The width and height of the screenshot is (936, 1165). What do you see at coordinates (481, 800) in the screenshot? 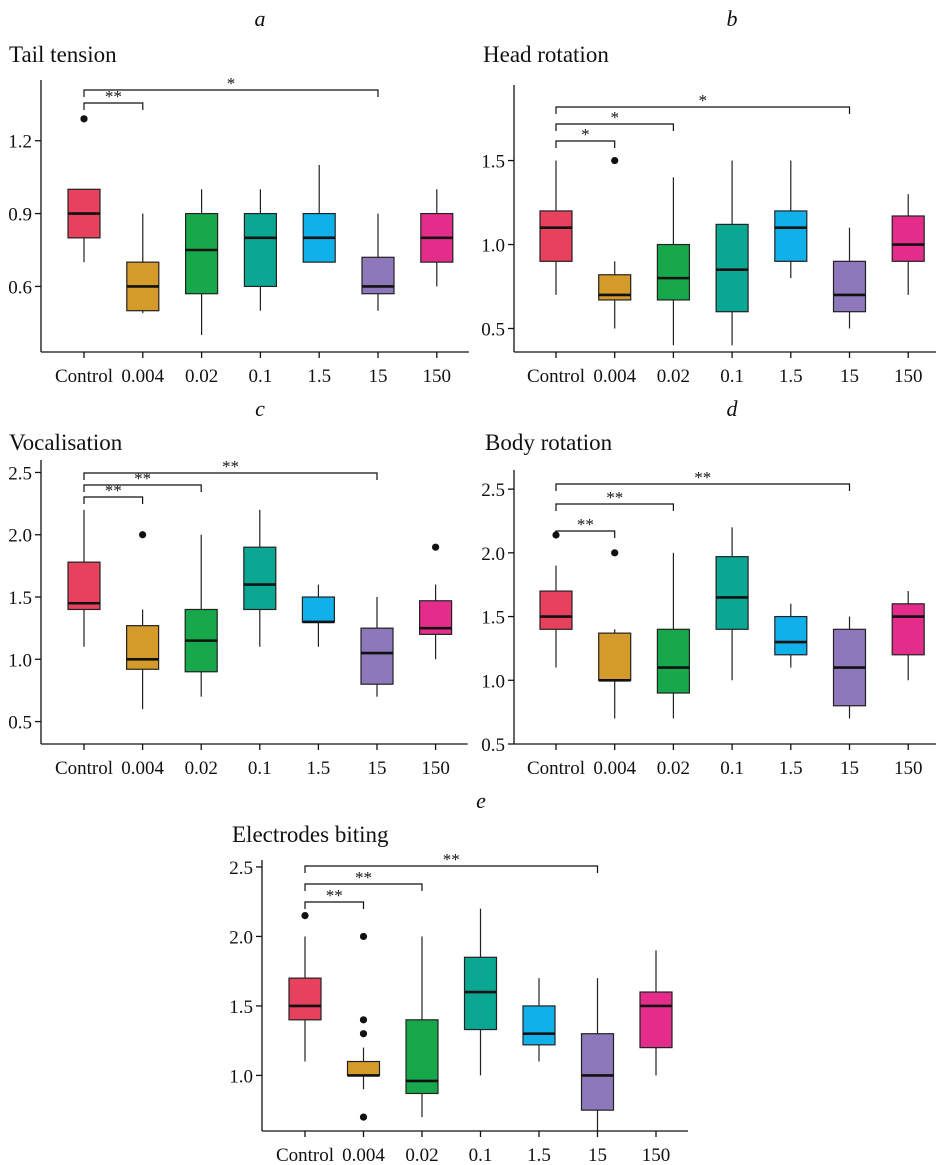
I see `panel-letter: e` at bounding box center [481, 800].